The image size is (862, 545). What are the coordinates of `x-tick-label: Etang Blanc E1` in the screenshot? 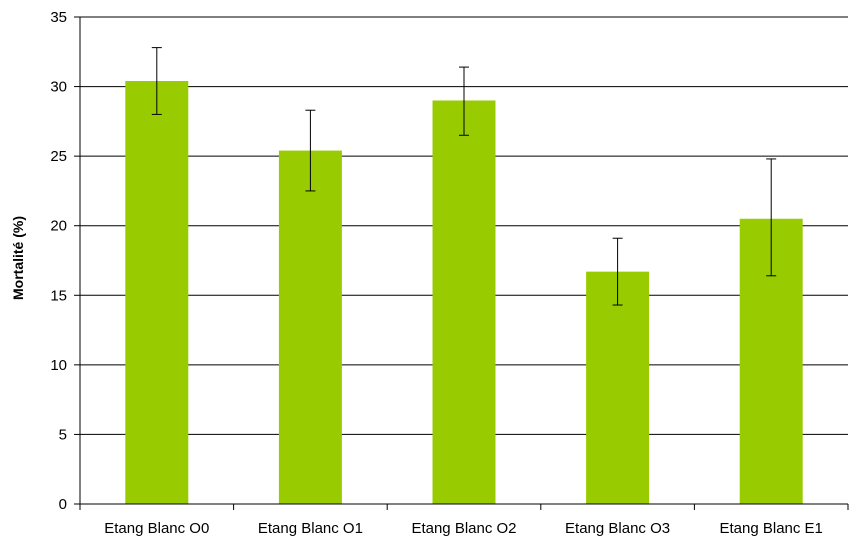 It's located at (770, 528).